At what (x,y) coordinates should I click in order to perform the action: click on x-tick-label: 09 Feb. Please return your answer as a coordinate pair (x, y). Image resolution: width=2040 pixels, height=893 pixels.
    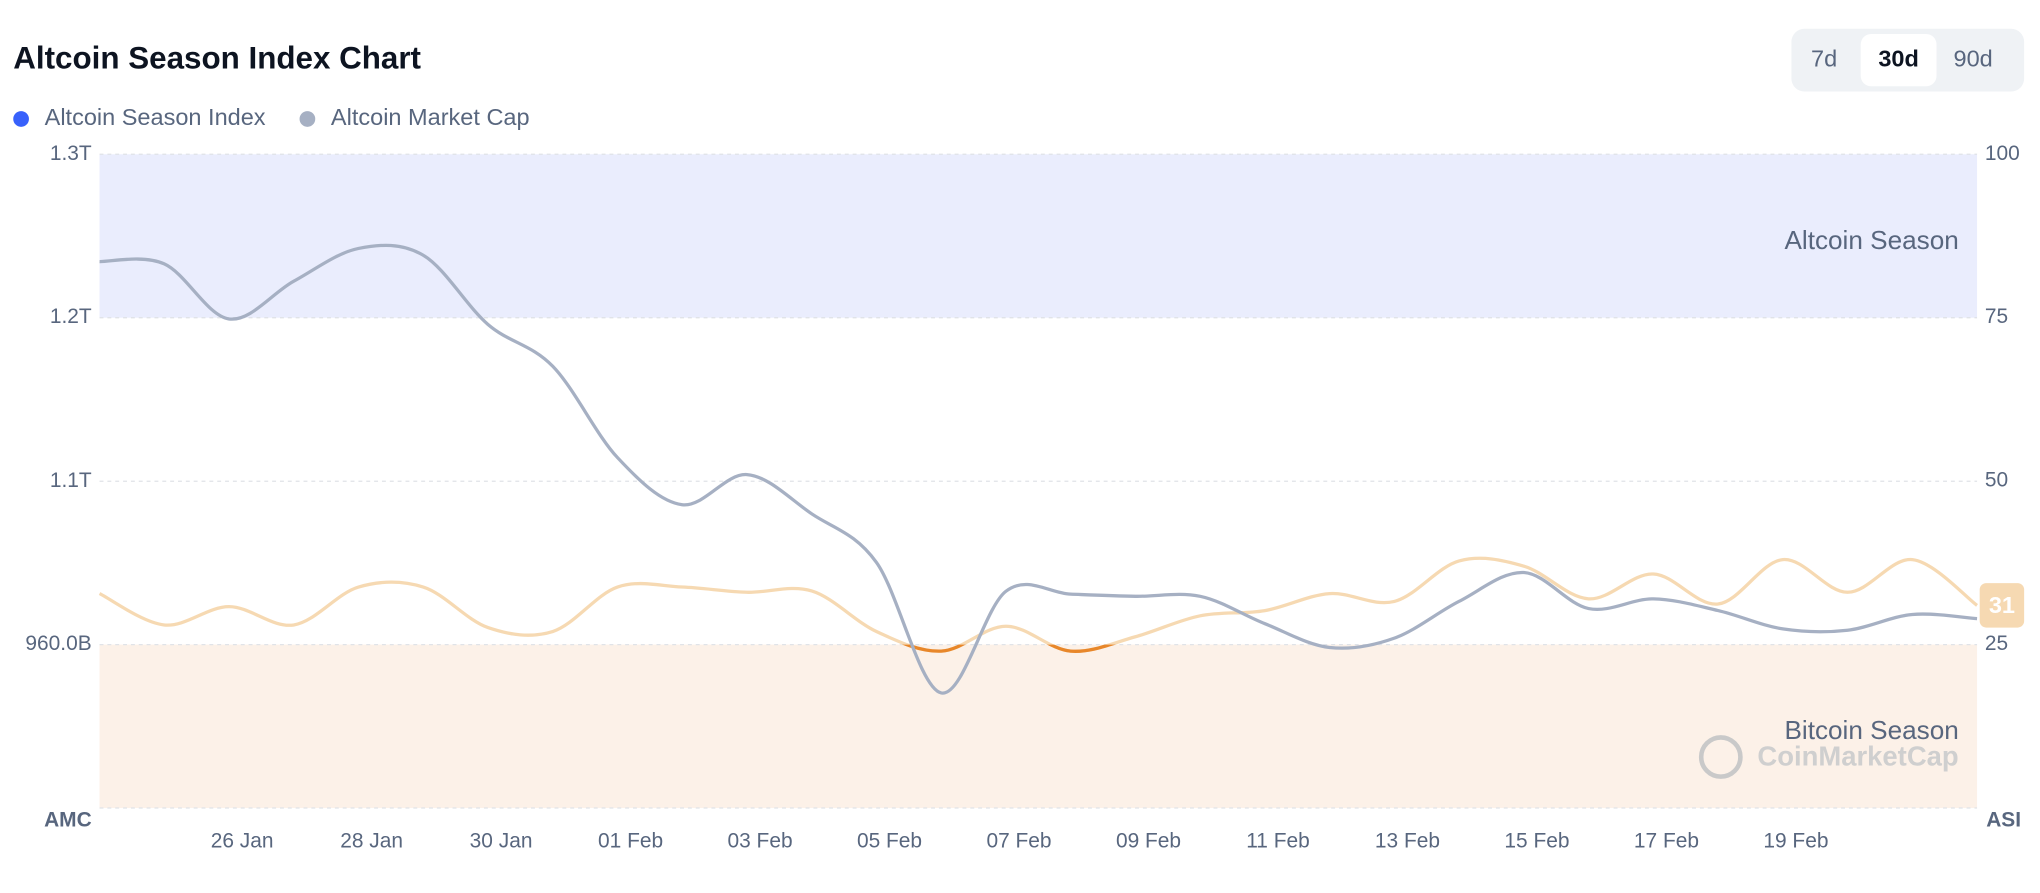
    Looking at the image, I should click on (1148, 841).